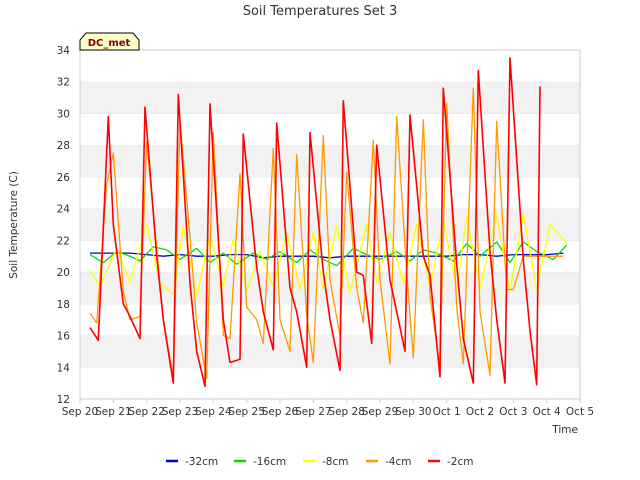 This screenshot has width=640, height=480. Describe the element at coordinates (64, 178) in the screenshot. I see `y-tick-label: 26` at that location.